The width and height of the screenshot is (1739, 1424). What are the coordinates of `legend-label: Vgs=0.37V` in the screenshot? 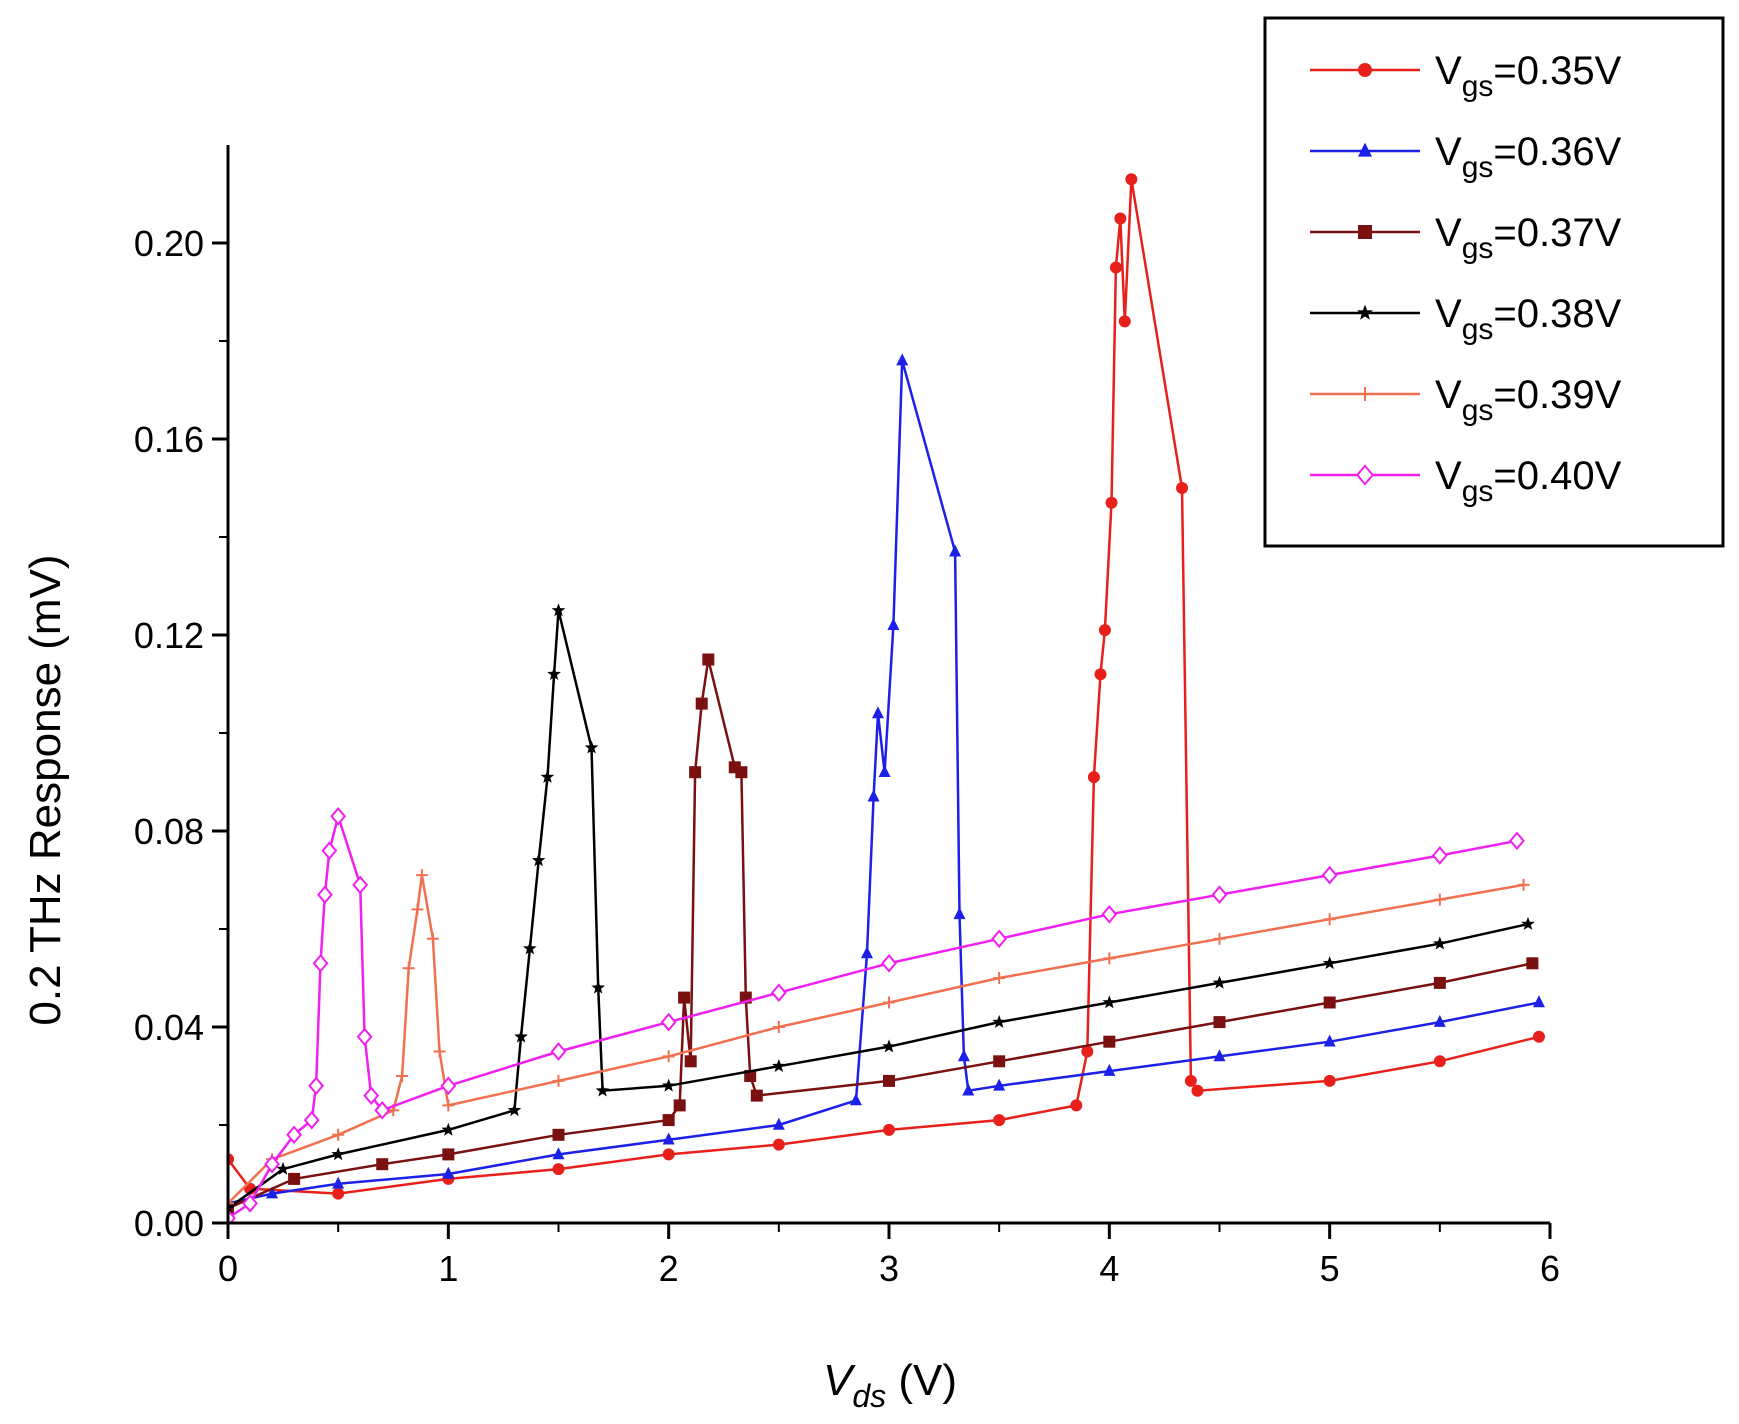 It's located at (1528, 238).